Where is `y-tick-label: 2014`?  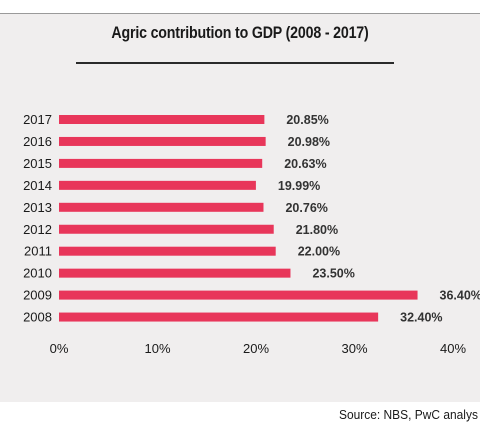
y-tick-label: 2014 is located at coordinates (37, 185).